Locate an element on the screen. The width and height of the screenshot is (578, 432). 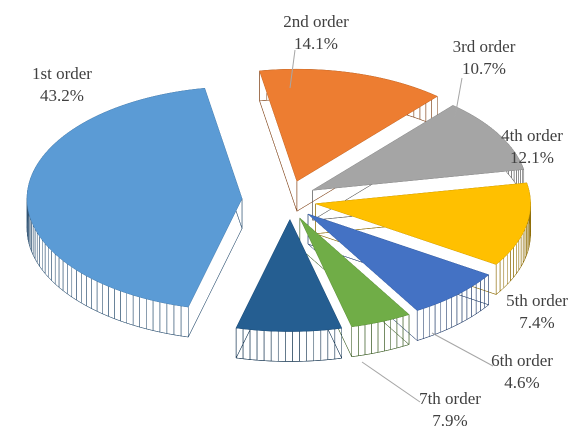
category-label: 4th order is located at coordinates (532, 135).